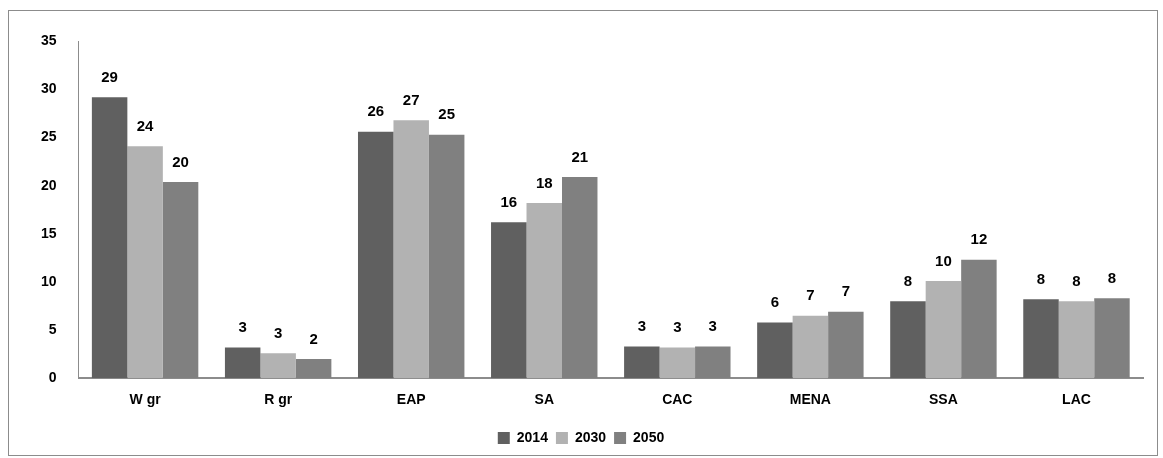 The width and height of the screenshot is (1163, 458). I want to click on y-tick-label: 20, so click(48, 184).